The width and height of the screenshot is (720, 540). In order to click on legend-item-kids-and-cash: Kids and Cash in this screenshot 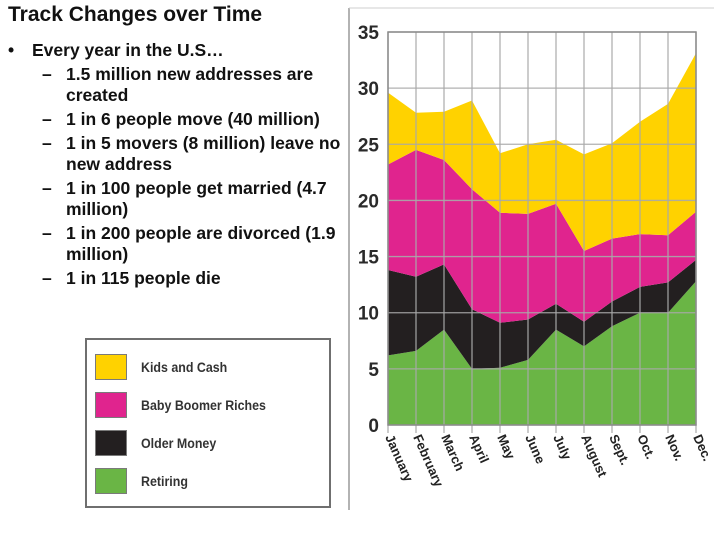, I will do `click(165, 367)`.